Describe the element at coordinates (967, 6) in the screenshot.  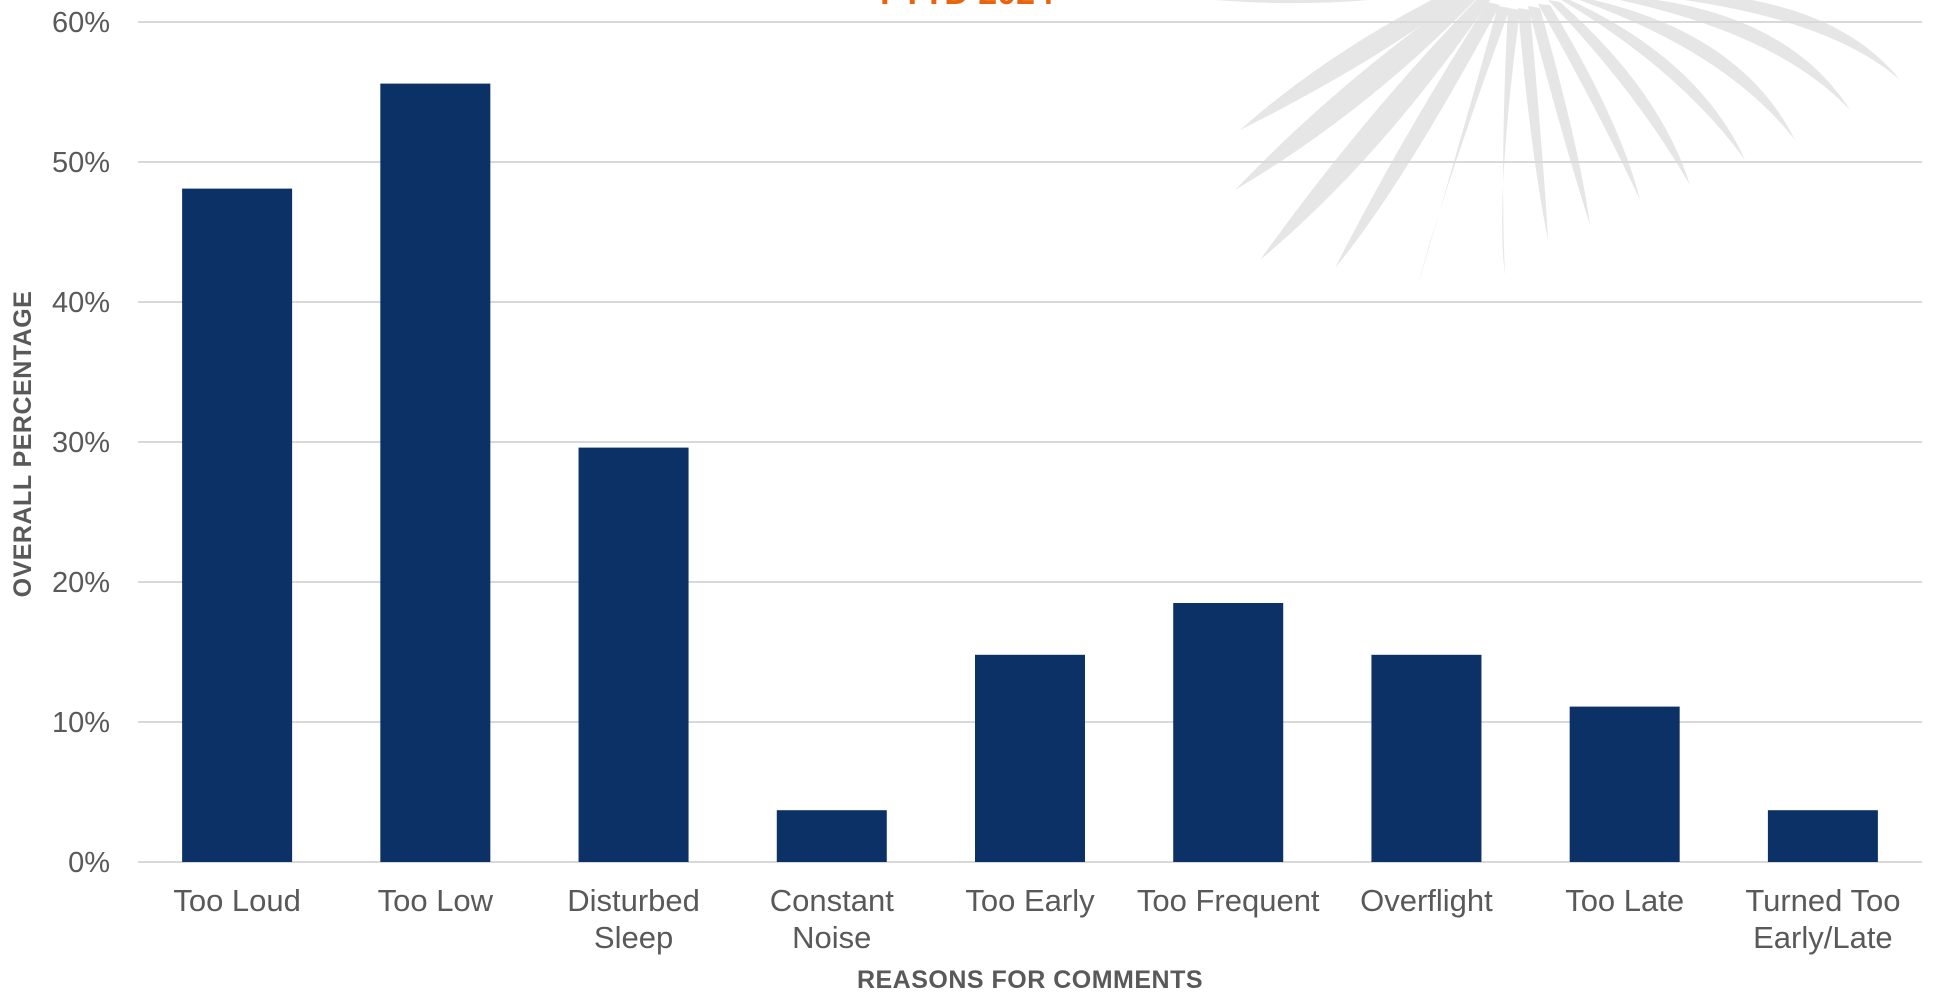
I see `chart-title: FYTD 2024` at that location.